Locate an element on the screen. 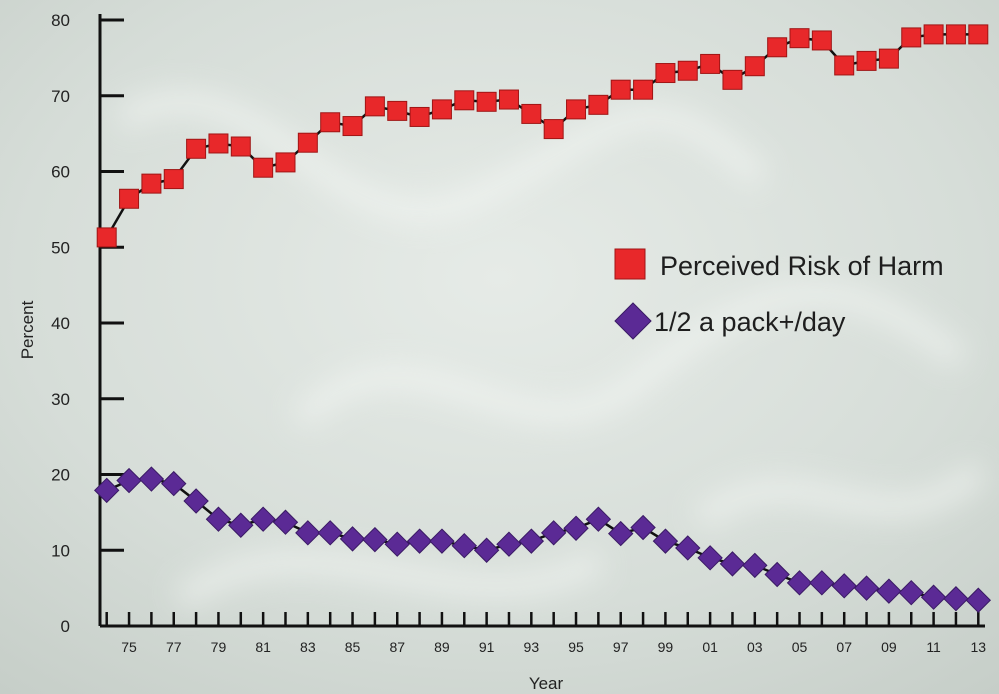 The image size is (999, 694). y-tick-label-60: 60 is located at coordinates (60, 172).